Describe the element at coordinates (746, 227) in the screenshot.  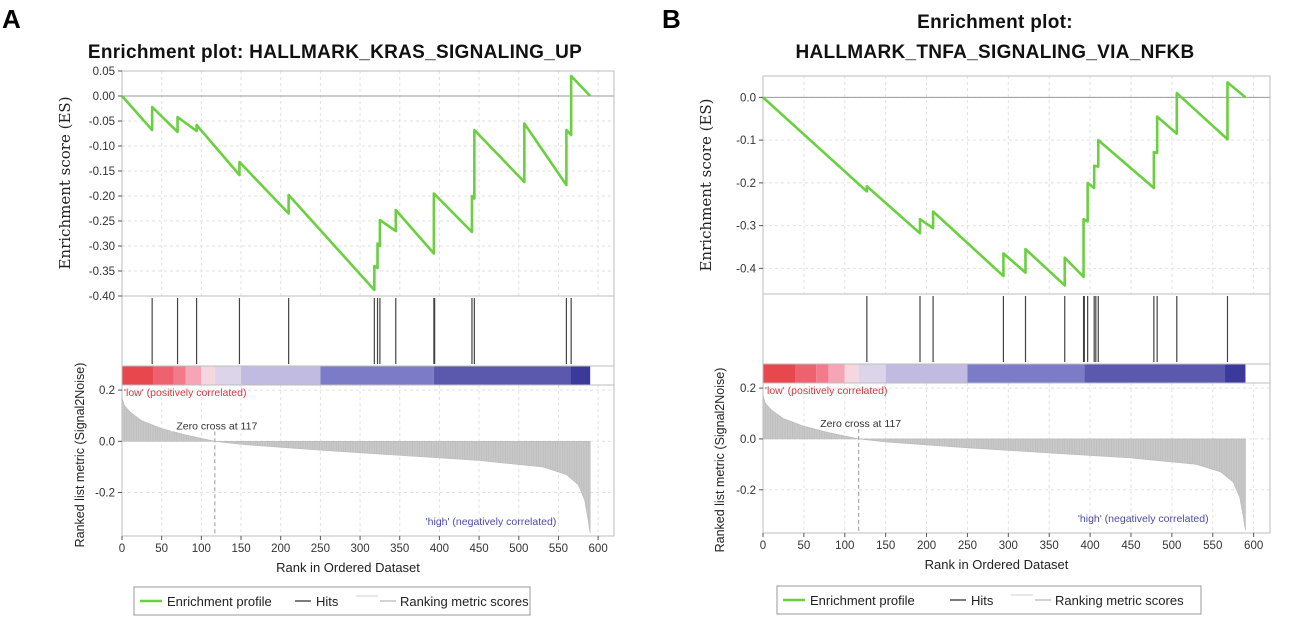
I see `es-ytick-label-b: -0.3` at that location.